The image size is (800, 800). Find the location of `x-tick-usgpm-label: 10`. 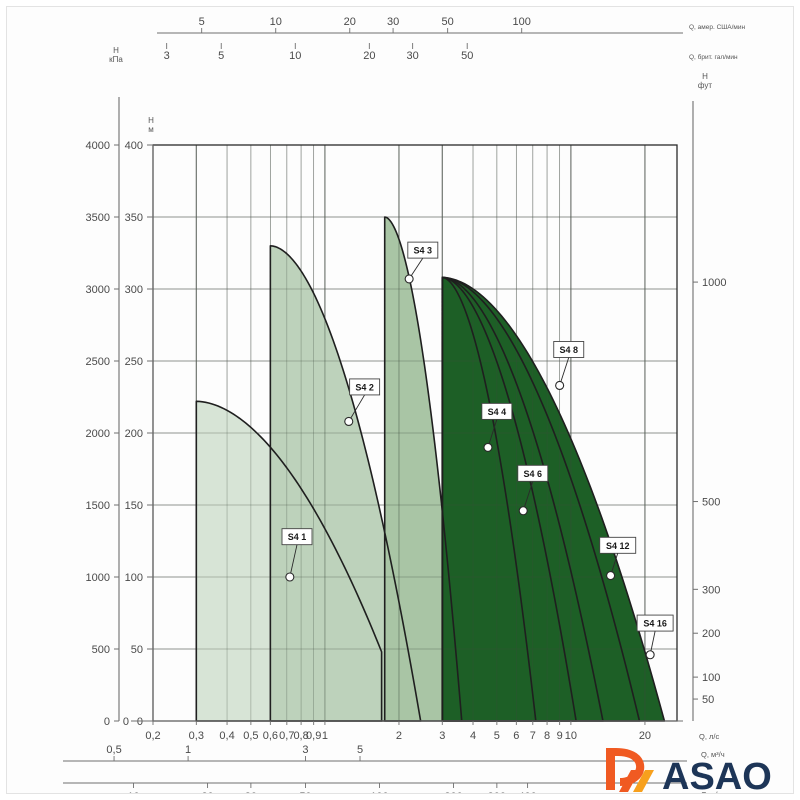

x-tick-usgpm-label: 10 is located at coordinates (276, 22).